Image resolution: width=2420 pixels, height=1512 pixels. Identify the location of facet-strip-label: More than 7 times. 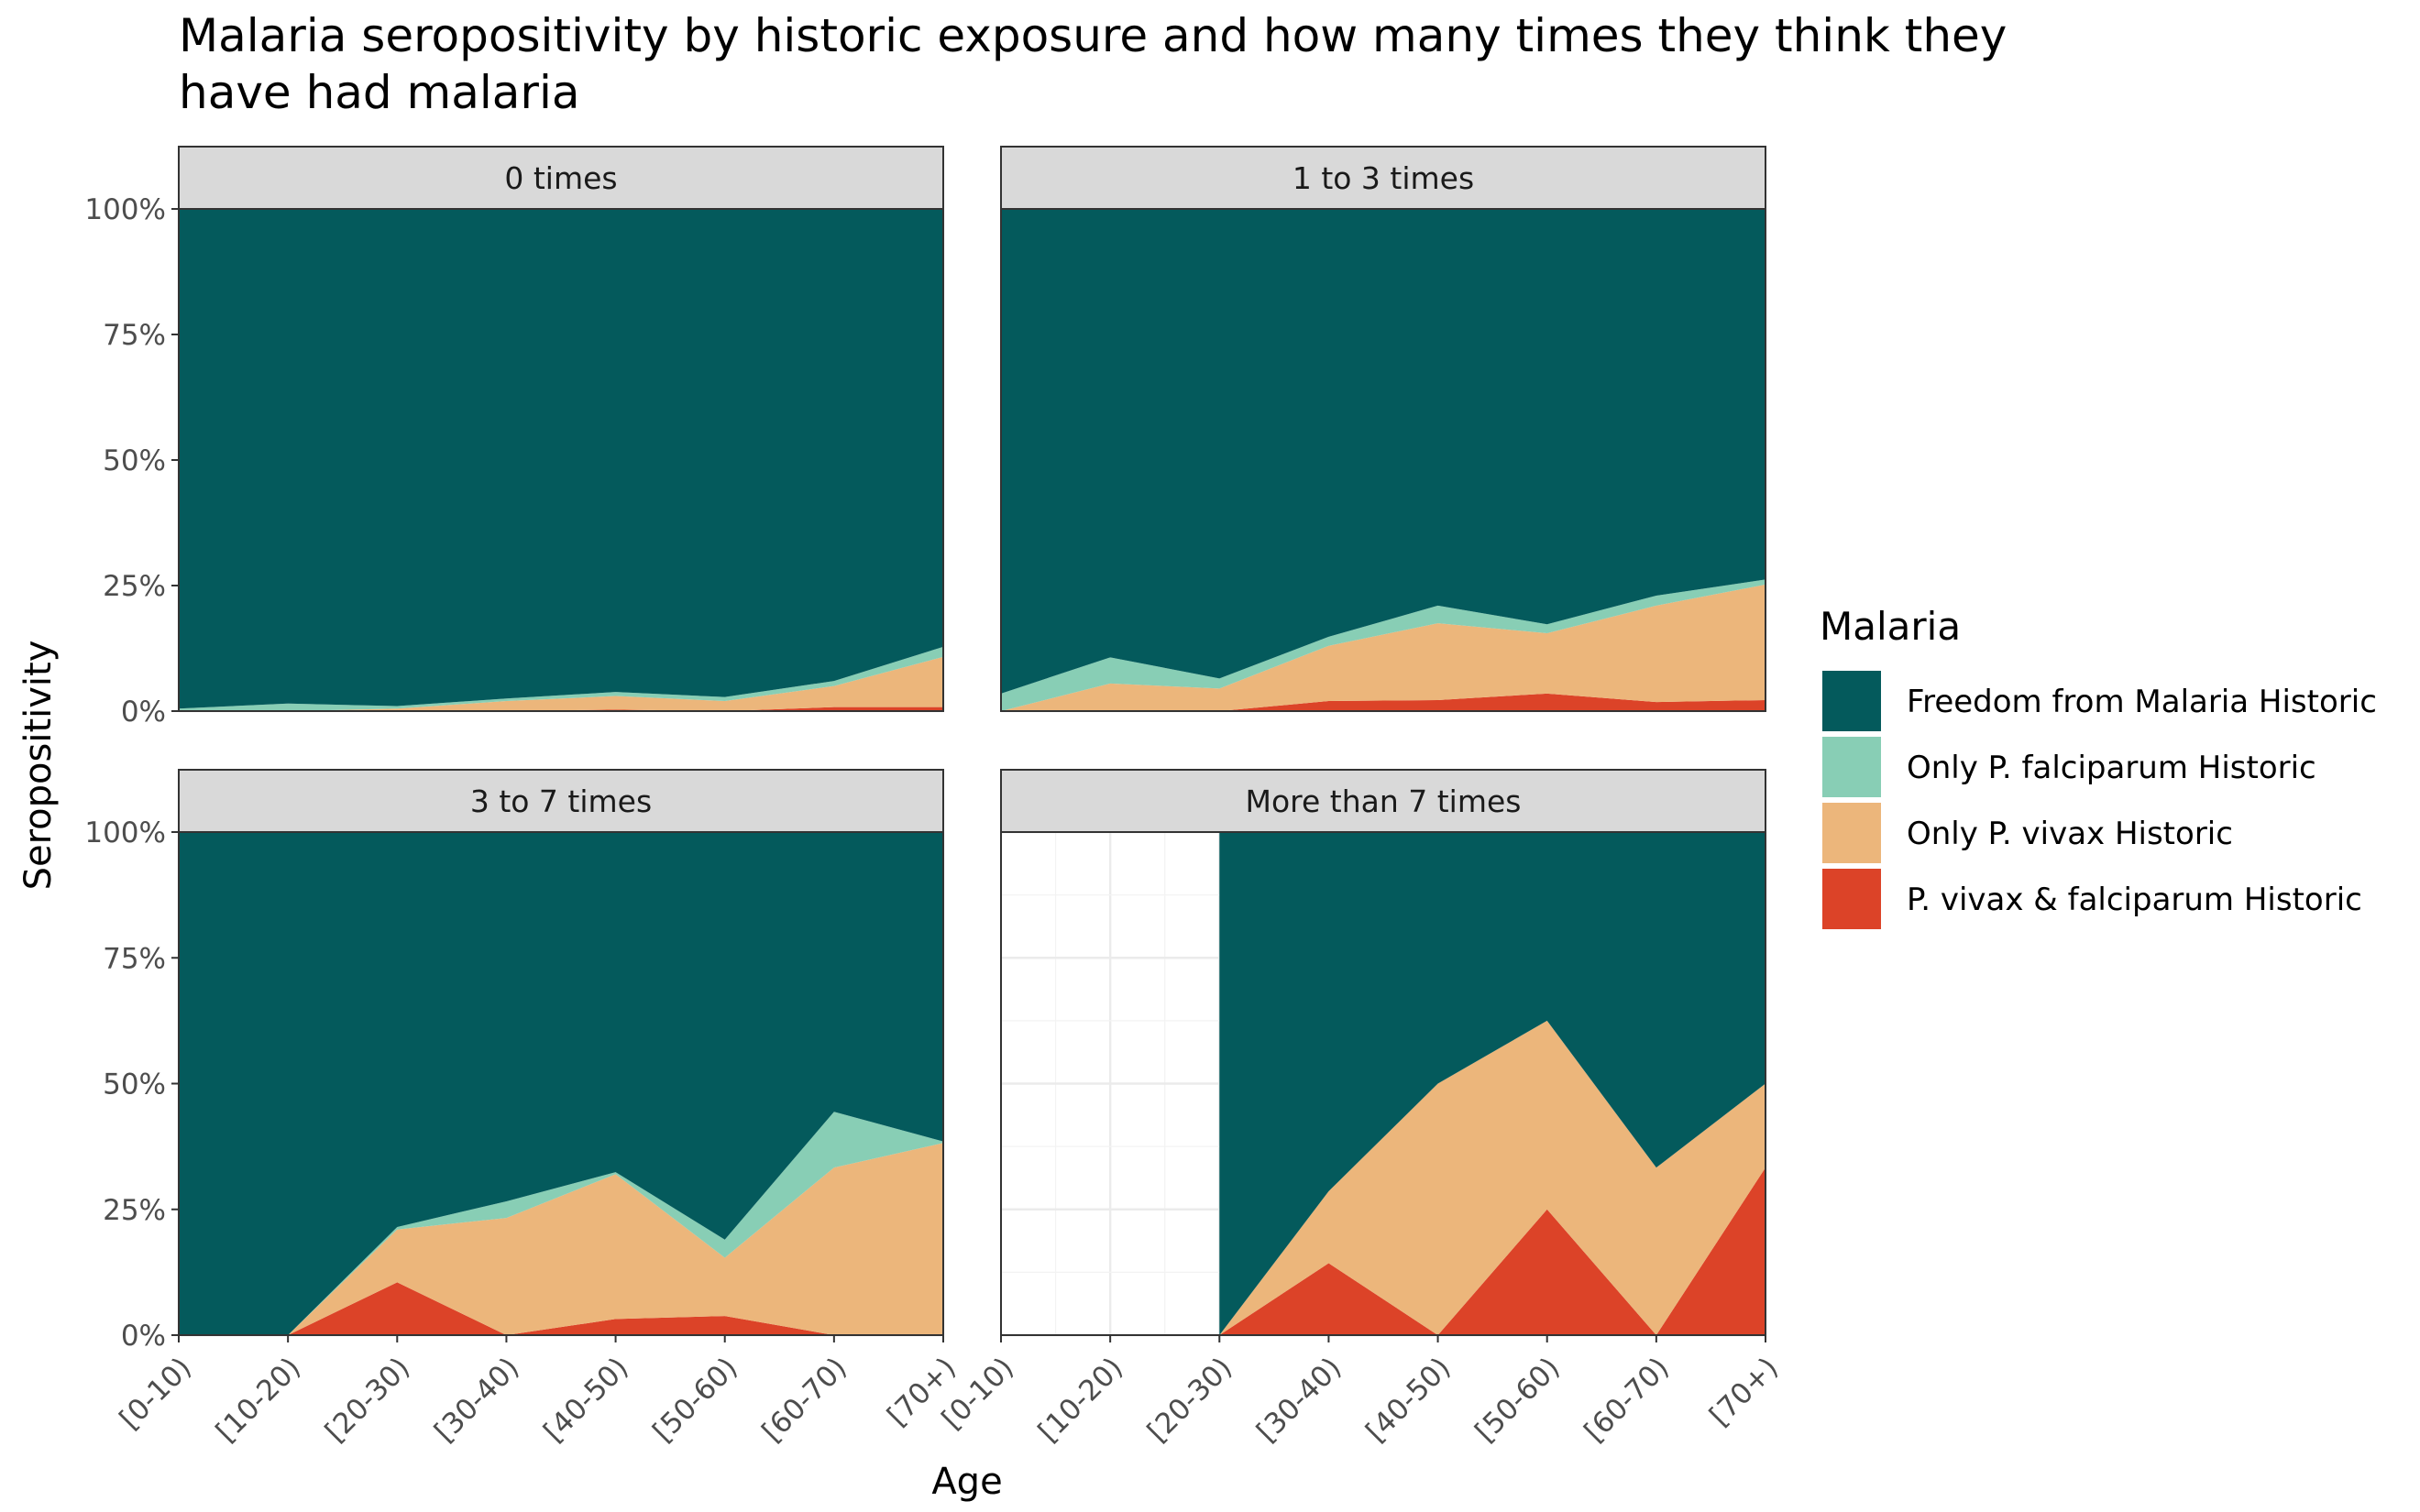
(1383, 801).